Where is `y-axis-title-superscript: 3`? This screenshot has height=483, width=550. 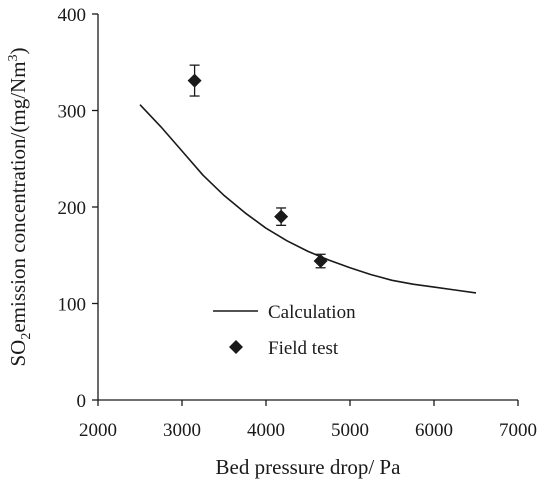
y-axis-title-superscript: 3 is located at coordinates (13, 57).